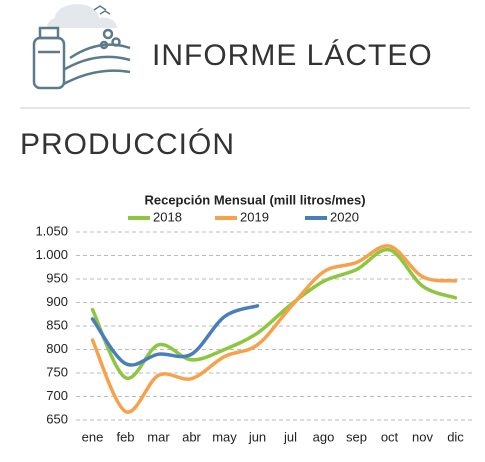 The image size is (485, 462). What do you see at coordinates (57, 371) in the screenshot?
I see `y-tick-label: 750` at bounding box center [57, 371].